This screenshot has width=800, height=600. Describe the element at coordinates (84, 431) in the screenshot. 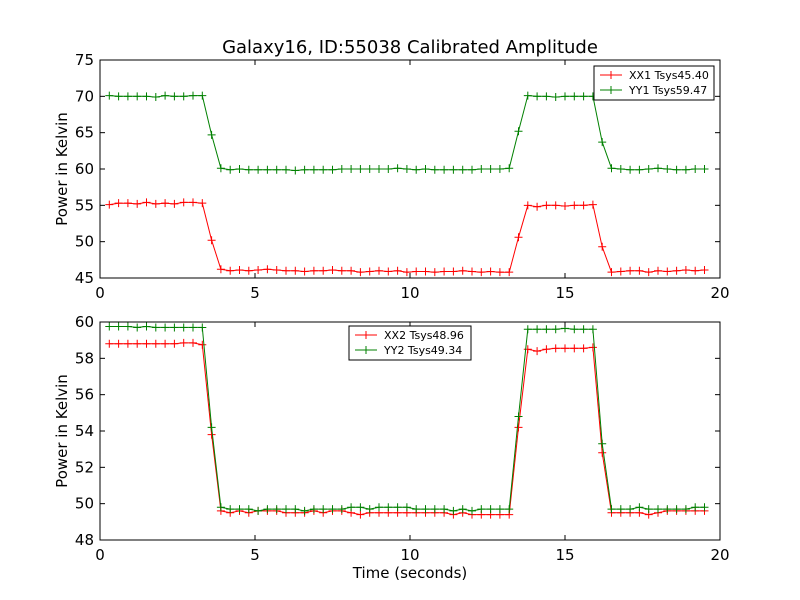

I see `y-tick-label: 54` at that location.